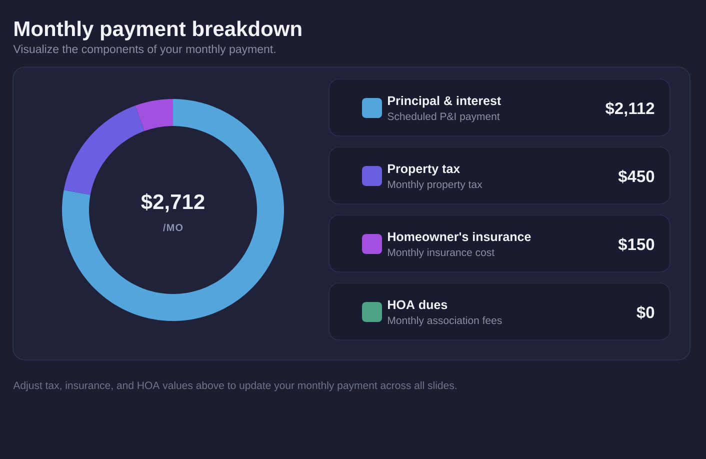  Describe the element at coordinates (459, 237) in the screenshot. I see `legend-label: Homeowner's insurance` at that location.